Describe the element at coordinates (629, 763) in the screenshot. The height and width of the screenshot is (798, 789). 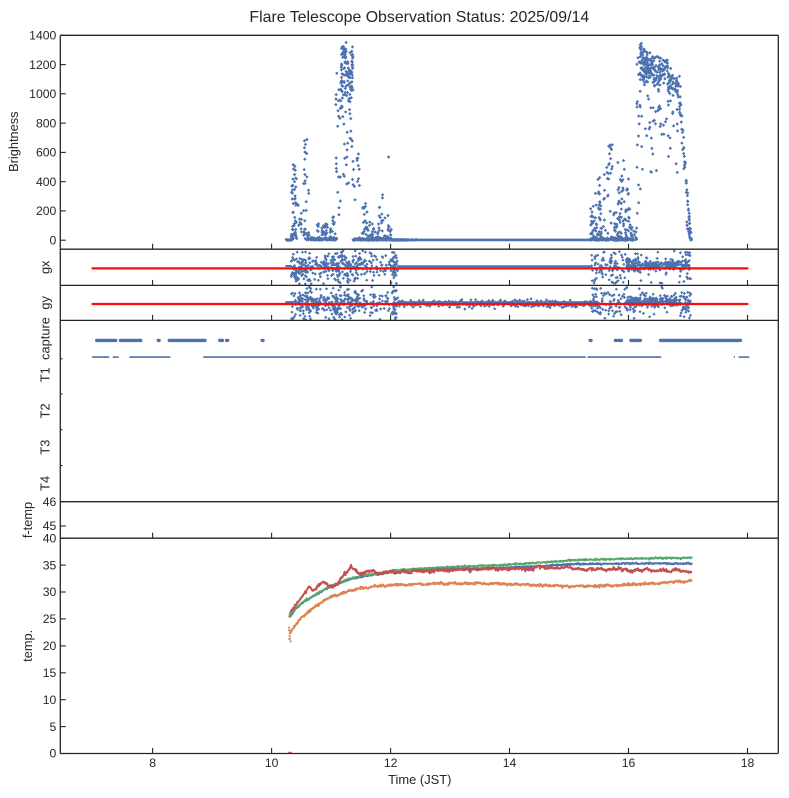
I see `svg-text: 16` at that location.